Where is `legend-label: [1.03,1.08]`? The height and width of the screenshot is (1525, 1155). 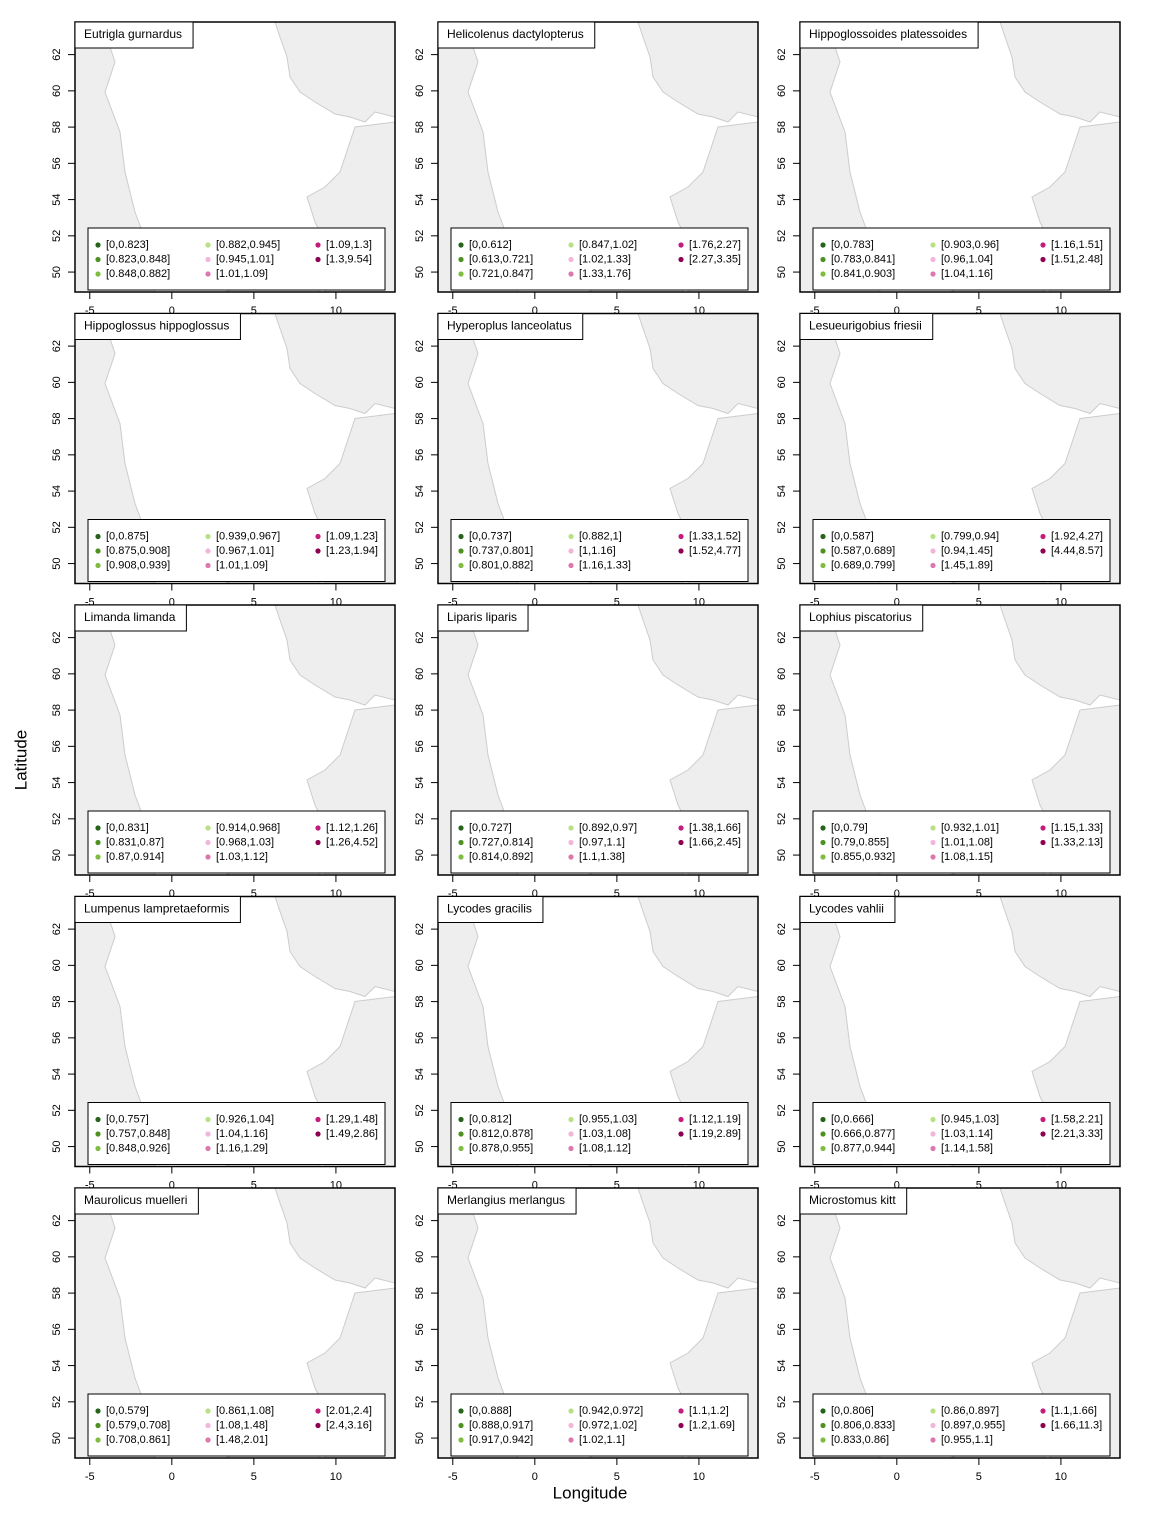
legend-label: [1.03,1.08] is located at coordinates (605, 1134).